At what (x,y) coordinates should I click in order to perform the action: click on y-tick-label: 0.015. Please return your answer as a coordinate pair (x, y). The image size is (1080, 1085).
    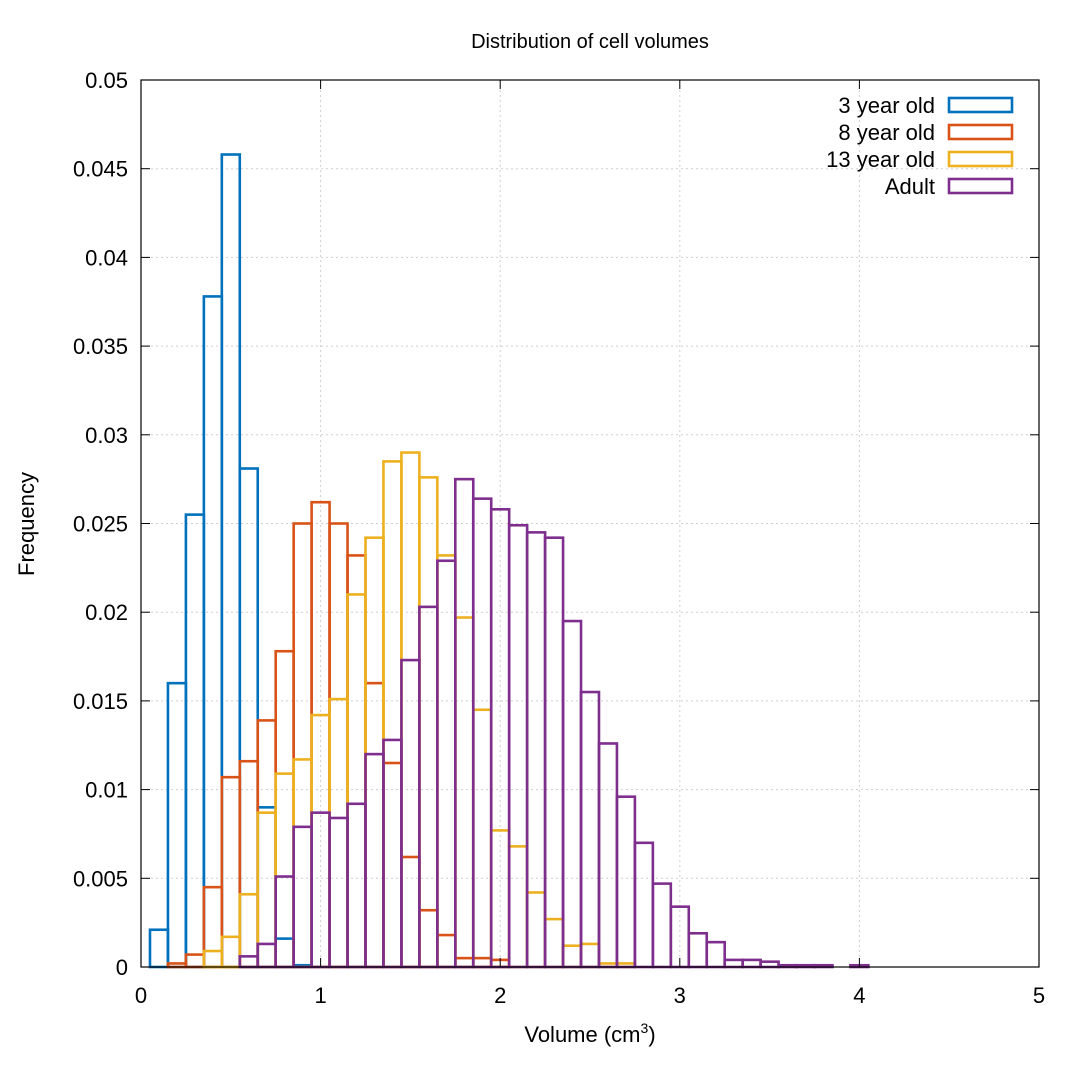
    Looking at the image, I should click on (100, 701).